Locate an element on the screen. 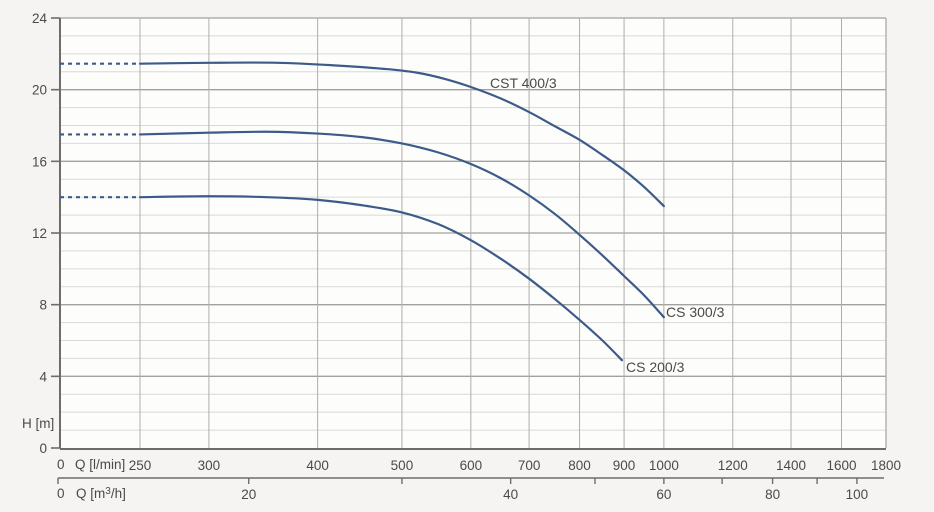  x-tick-label-lmin: 700 is located at coordinates (529, 465).